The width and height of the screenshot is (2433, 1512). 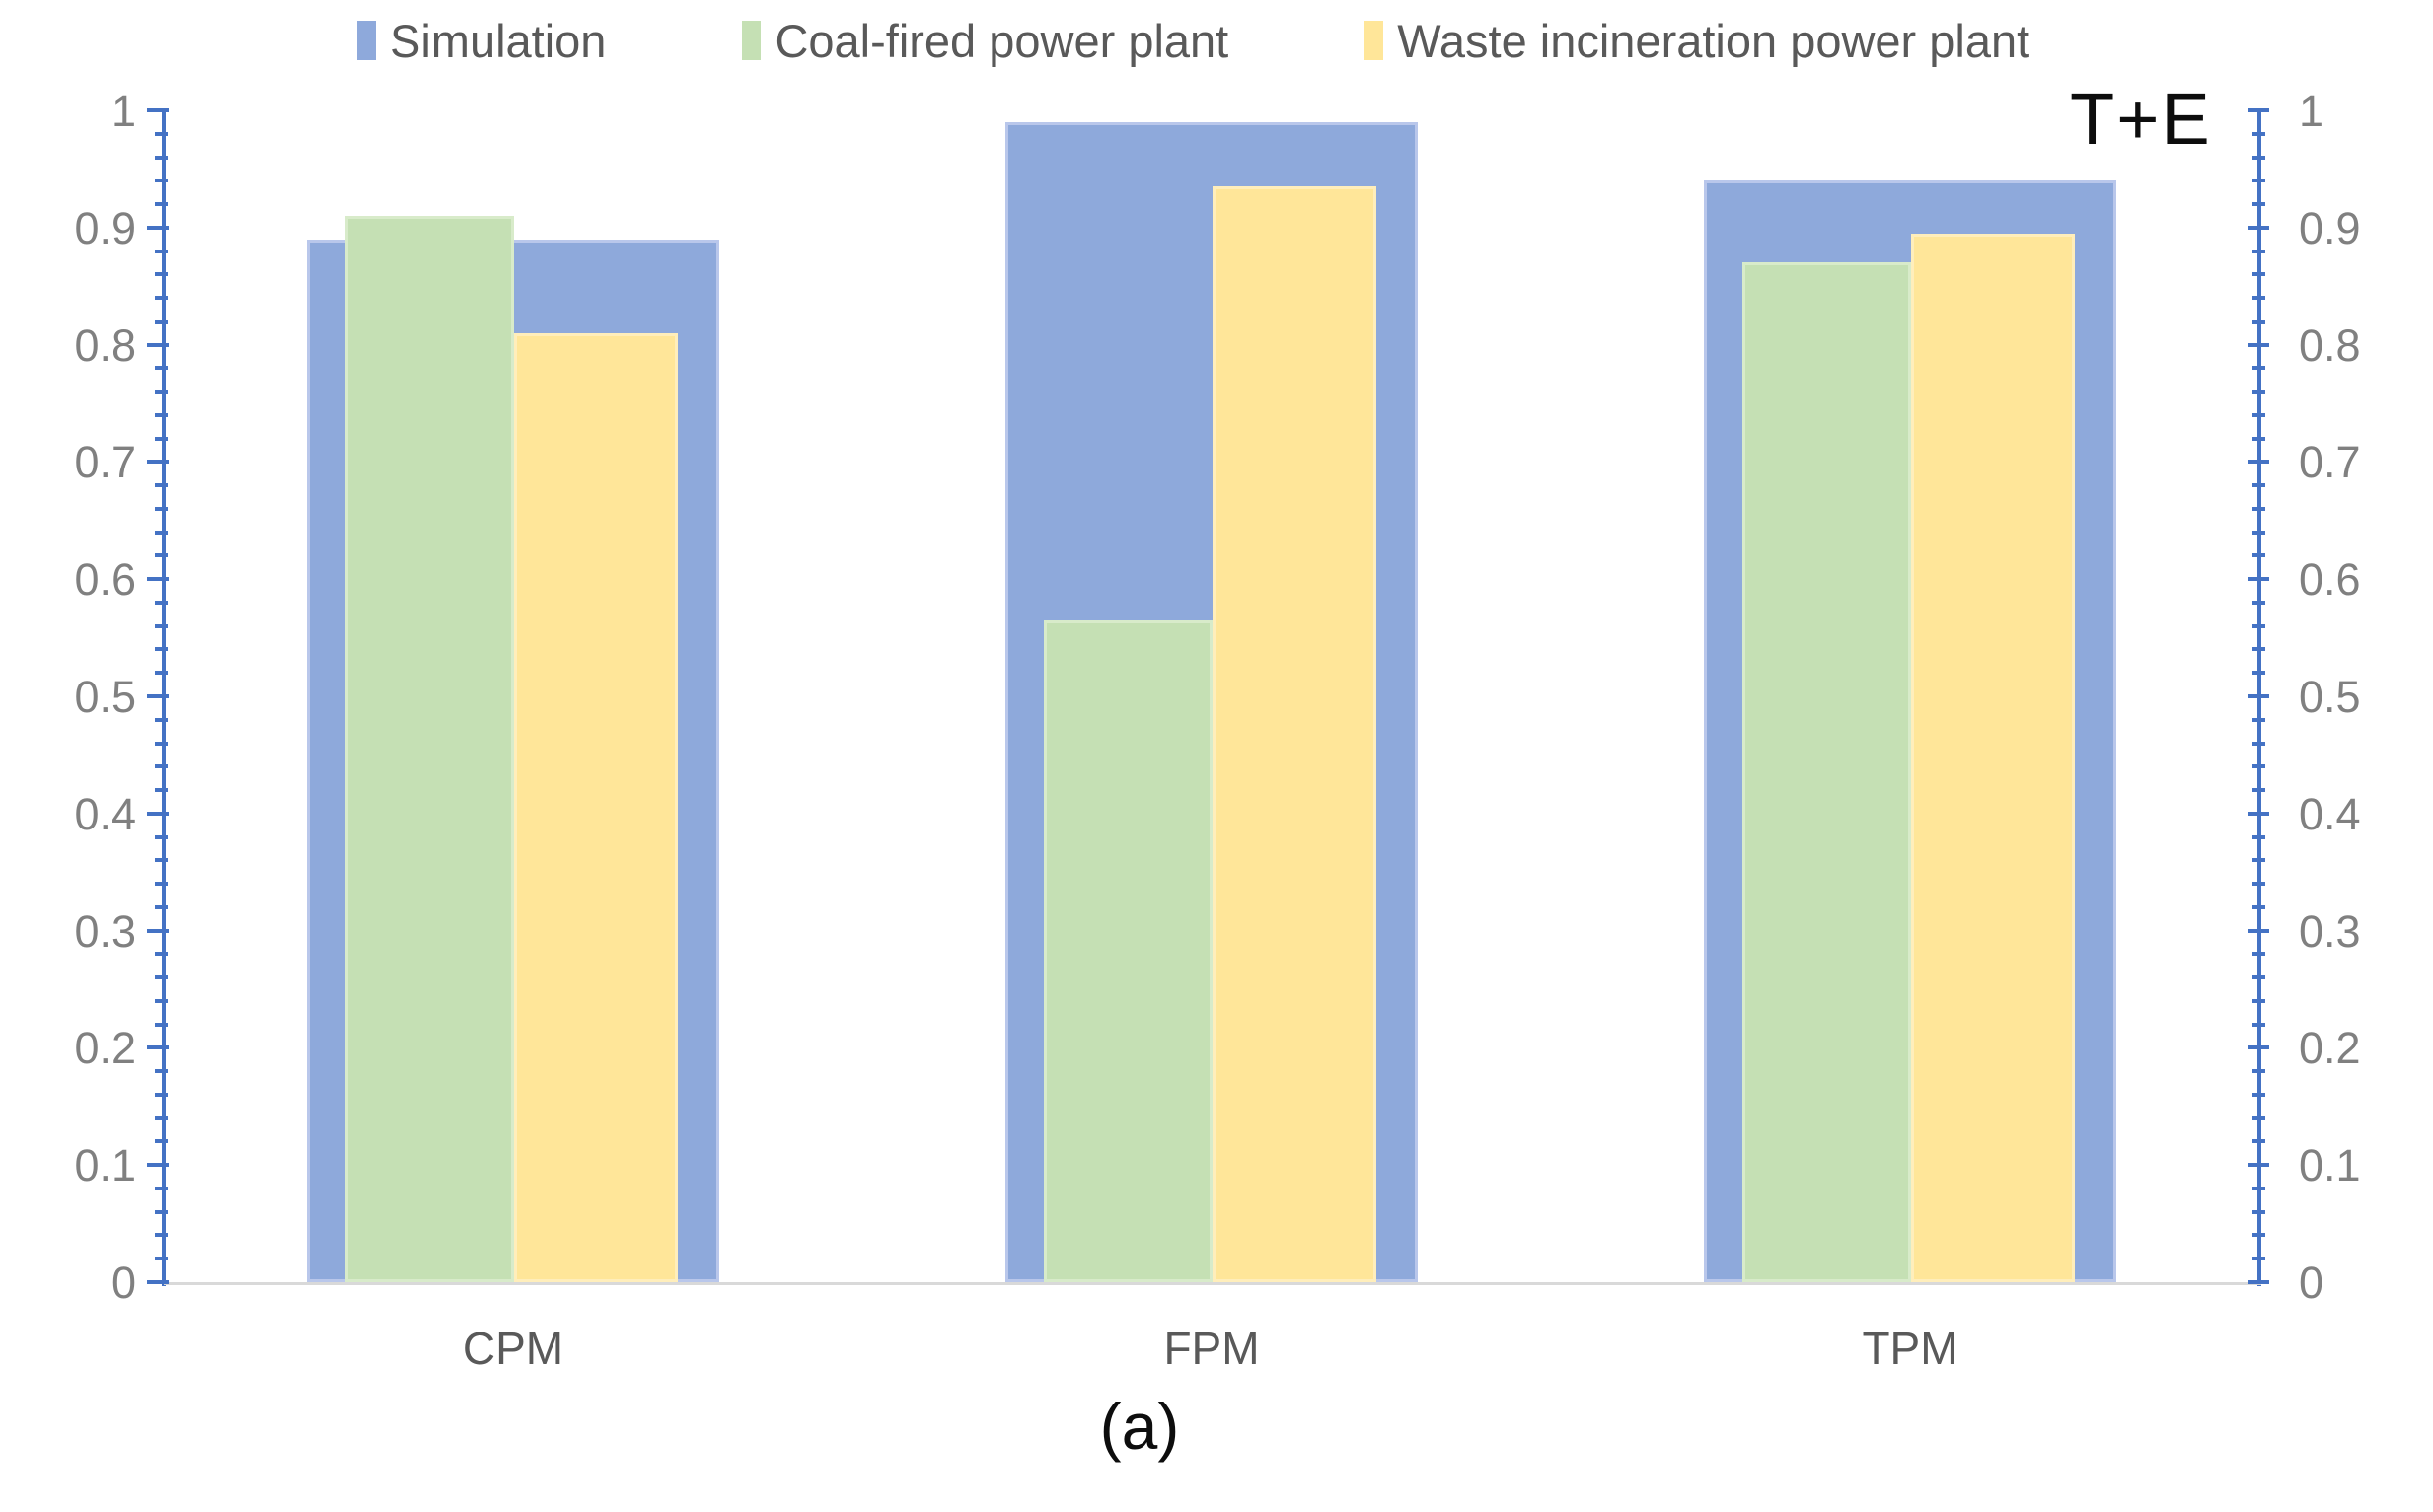 I want to click on y-axis-left-label: 1, so click(x=123, y=111).